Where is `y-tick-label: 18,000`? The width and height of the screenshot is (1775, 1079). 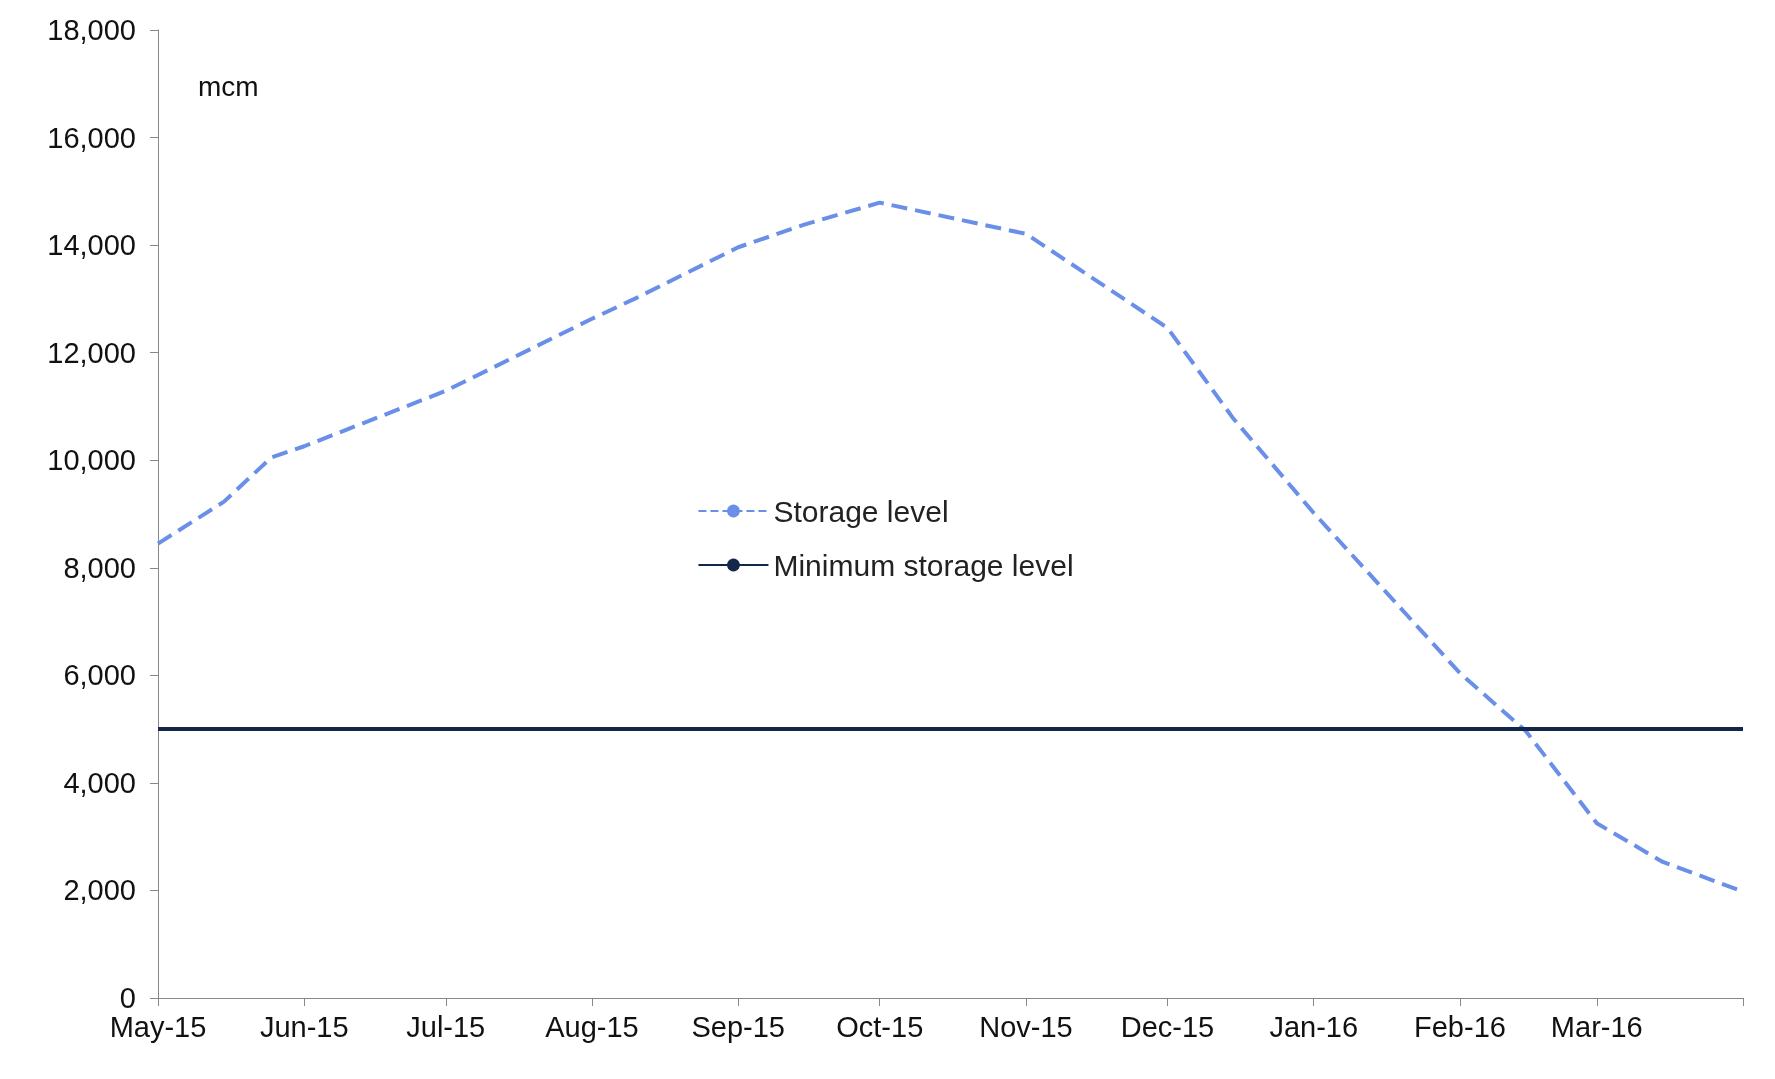
y-tick-label: 18,000 is located at coordinates (91, 30).